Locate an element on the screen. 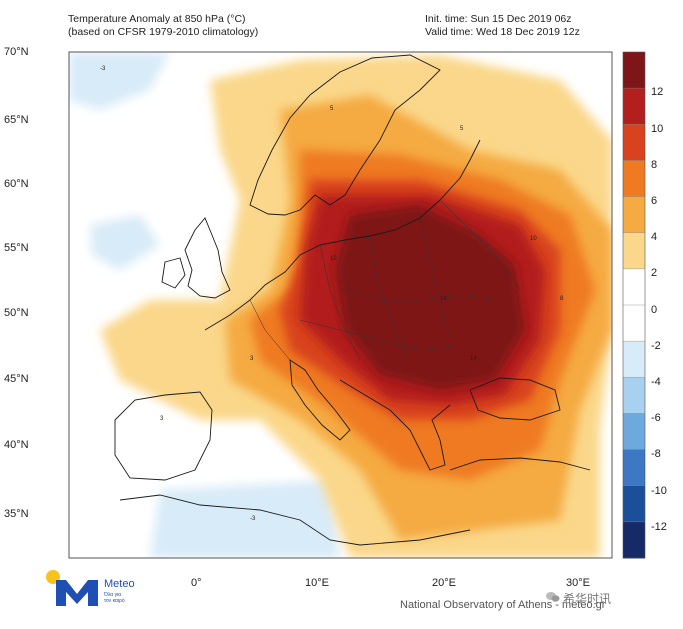  colorbar-label: -8 is located at coordinates (656, 454).